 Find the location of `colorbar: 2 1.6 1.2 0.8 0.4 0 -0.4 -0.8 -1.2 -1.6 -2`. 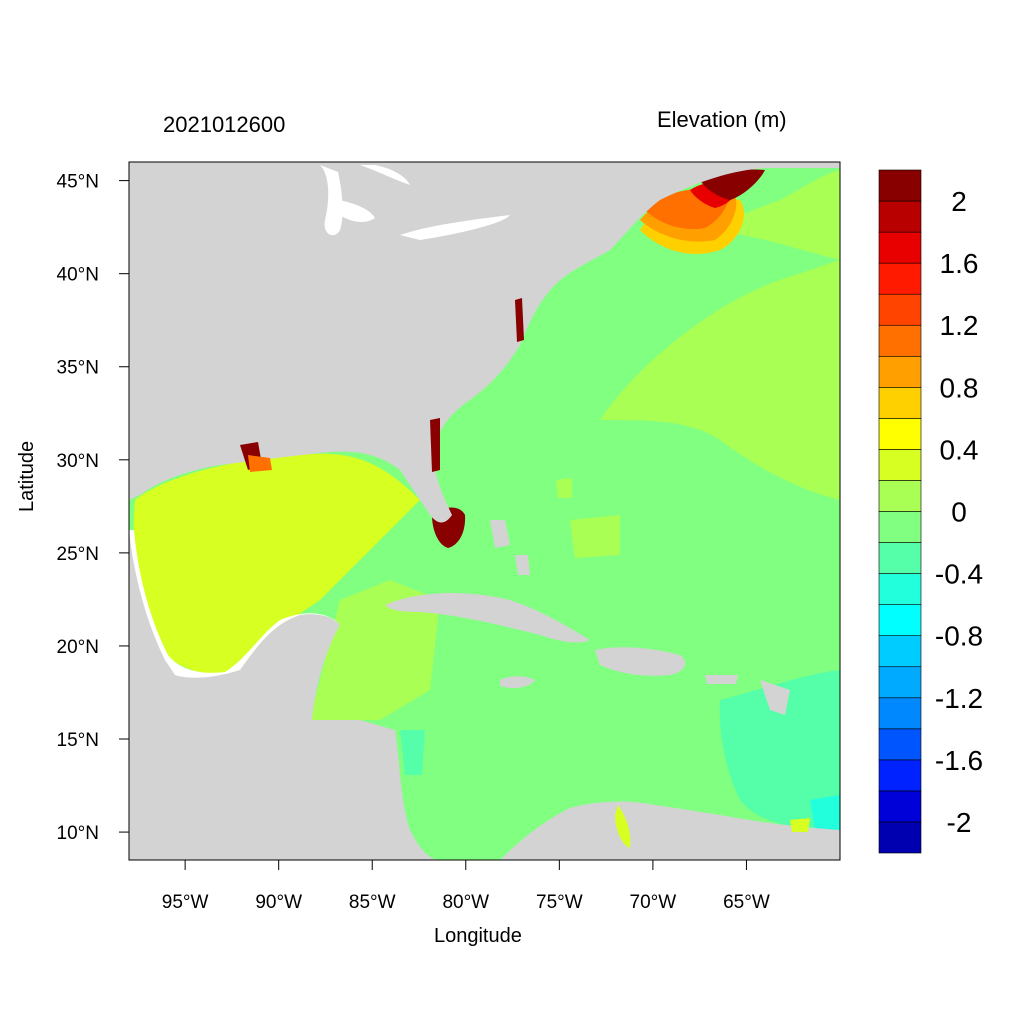

colorbar: 2 1.6 1.2 0.8 0.4 0 -0.4 -0.8 -1.2 -1.6 -2 is located at coordinates (930, 511).